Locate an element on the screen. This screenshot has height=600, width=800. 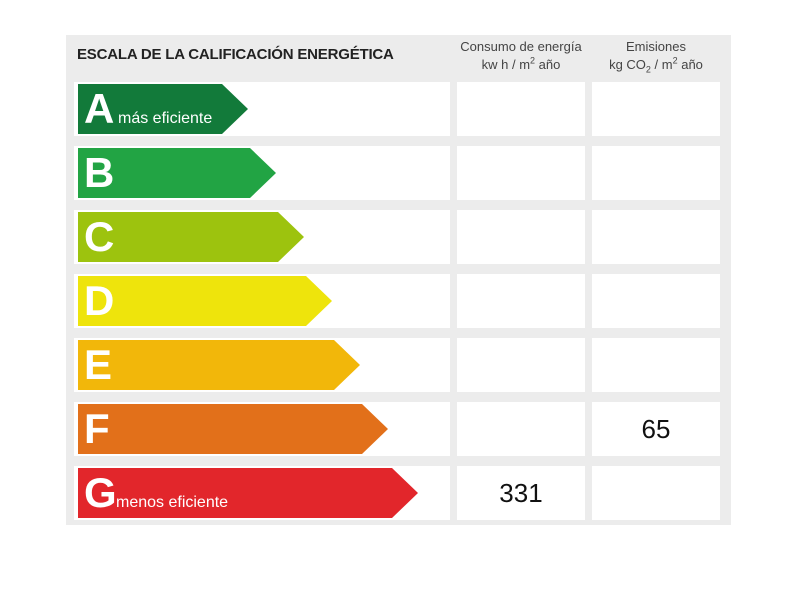
label-title: ESCALA DE LA CALIFICACIÓN ENERGÉTICA is located at coordinates (235, 54).